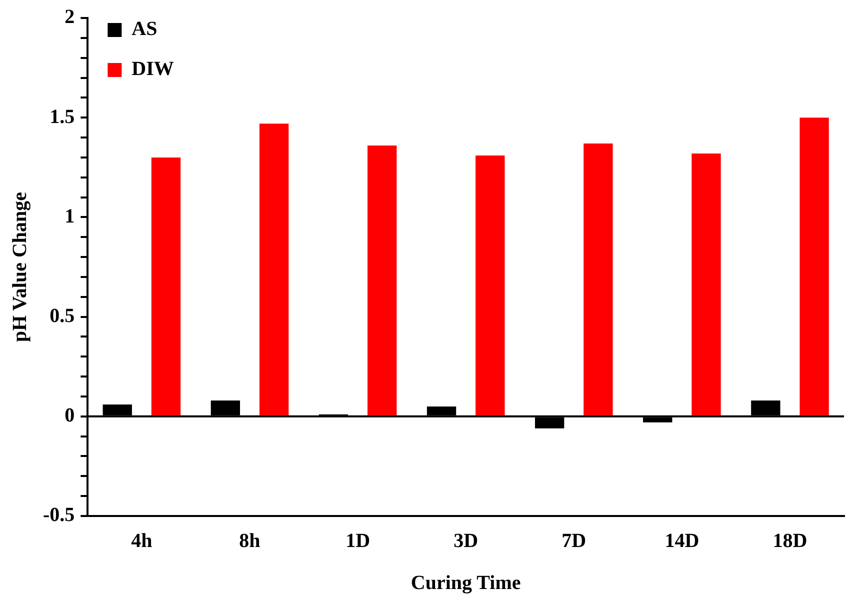 The height and width of the screenshot is (600, 854). Describe the element at coordinates (249, 541) in the screenshot. I see `x-tick-label: 8h` at that location.